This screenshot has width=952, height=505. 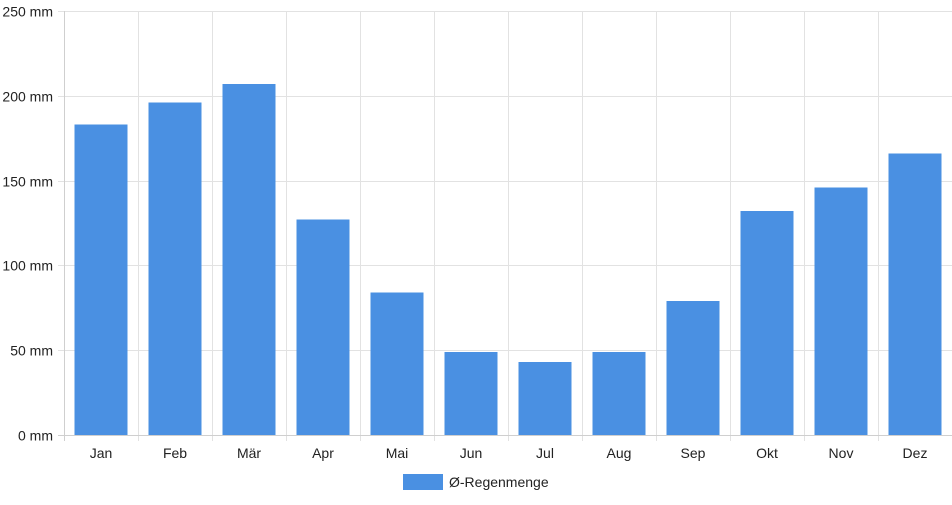 I want to click on y-tick-label: 200 mm, so click(x=27, y=97).